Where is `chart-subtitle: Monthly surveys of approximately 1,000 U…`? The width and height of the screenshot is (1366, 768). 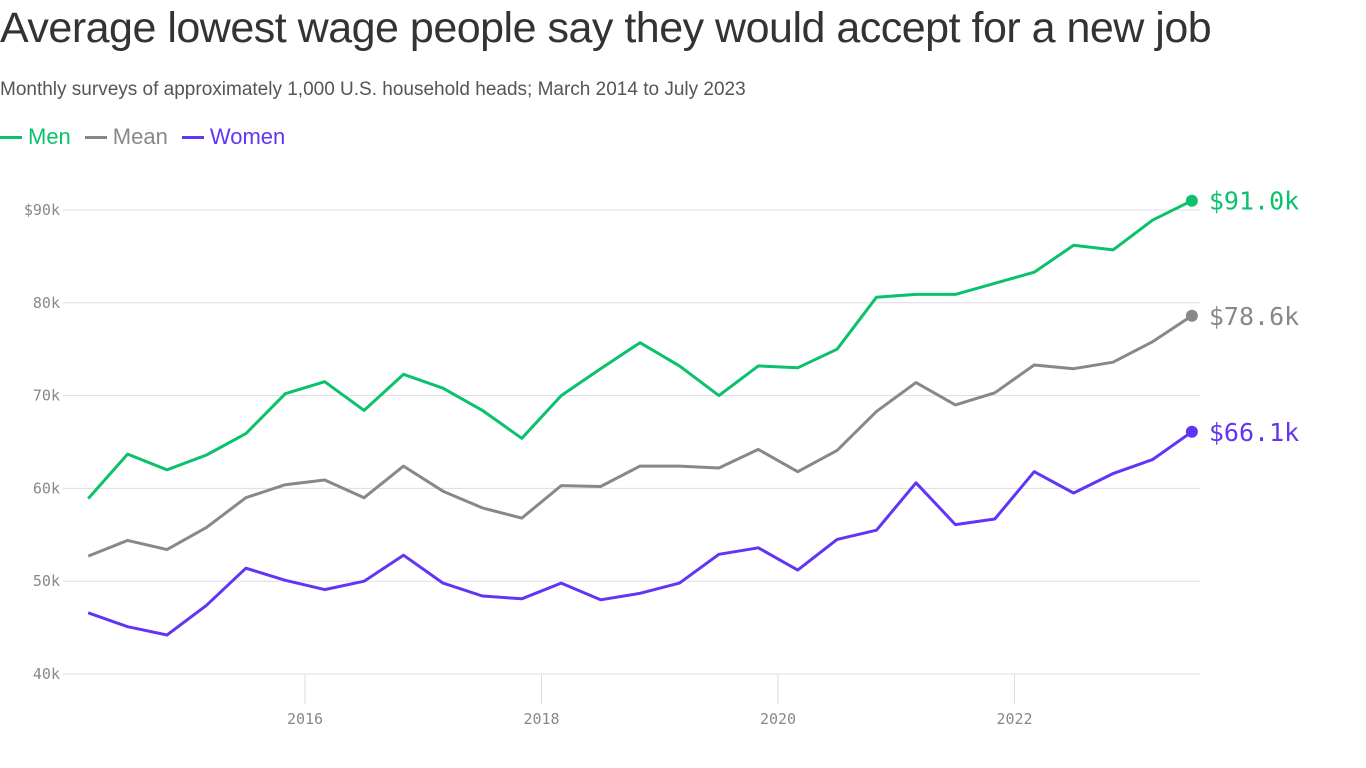
chart-subtitle: Monthly surveys of approximately 1,000 U… is located at coordinates (373, 89).